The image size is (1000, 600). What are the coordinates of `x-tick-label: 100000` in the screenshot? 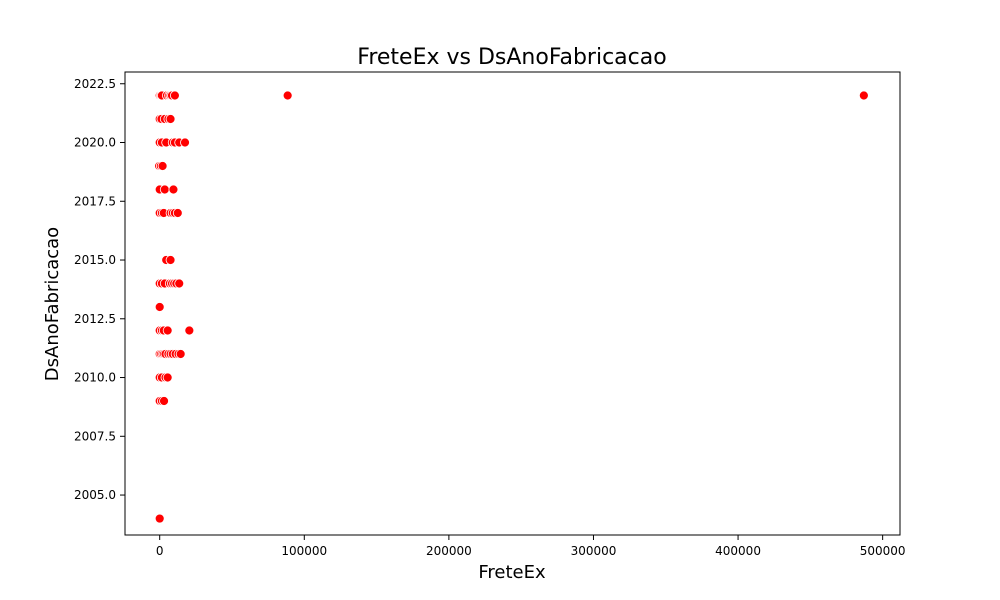 It's located at (304, 551).